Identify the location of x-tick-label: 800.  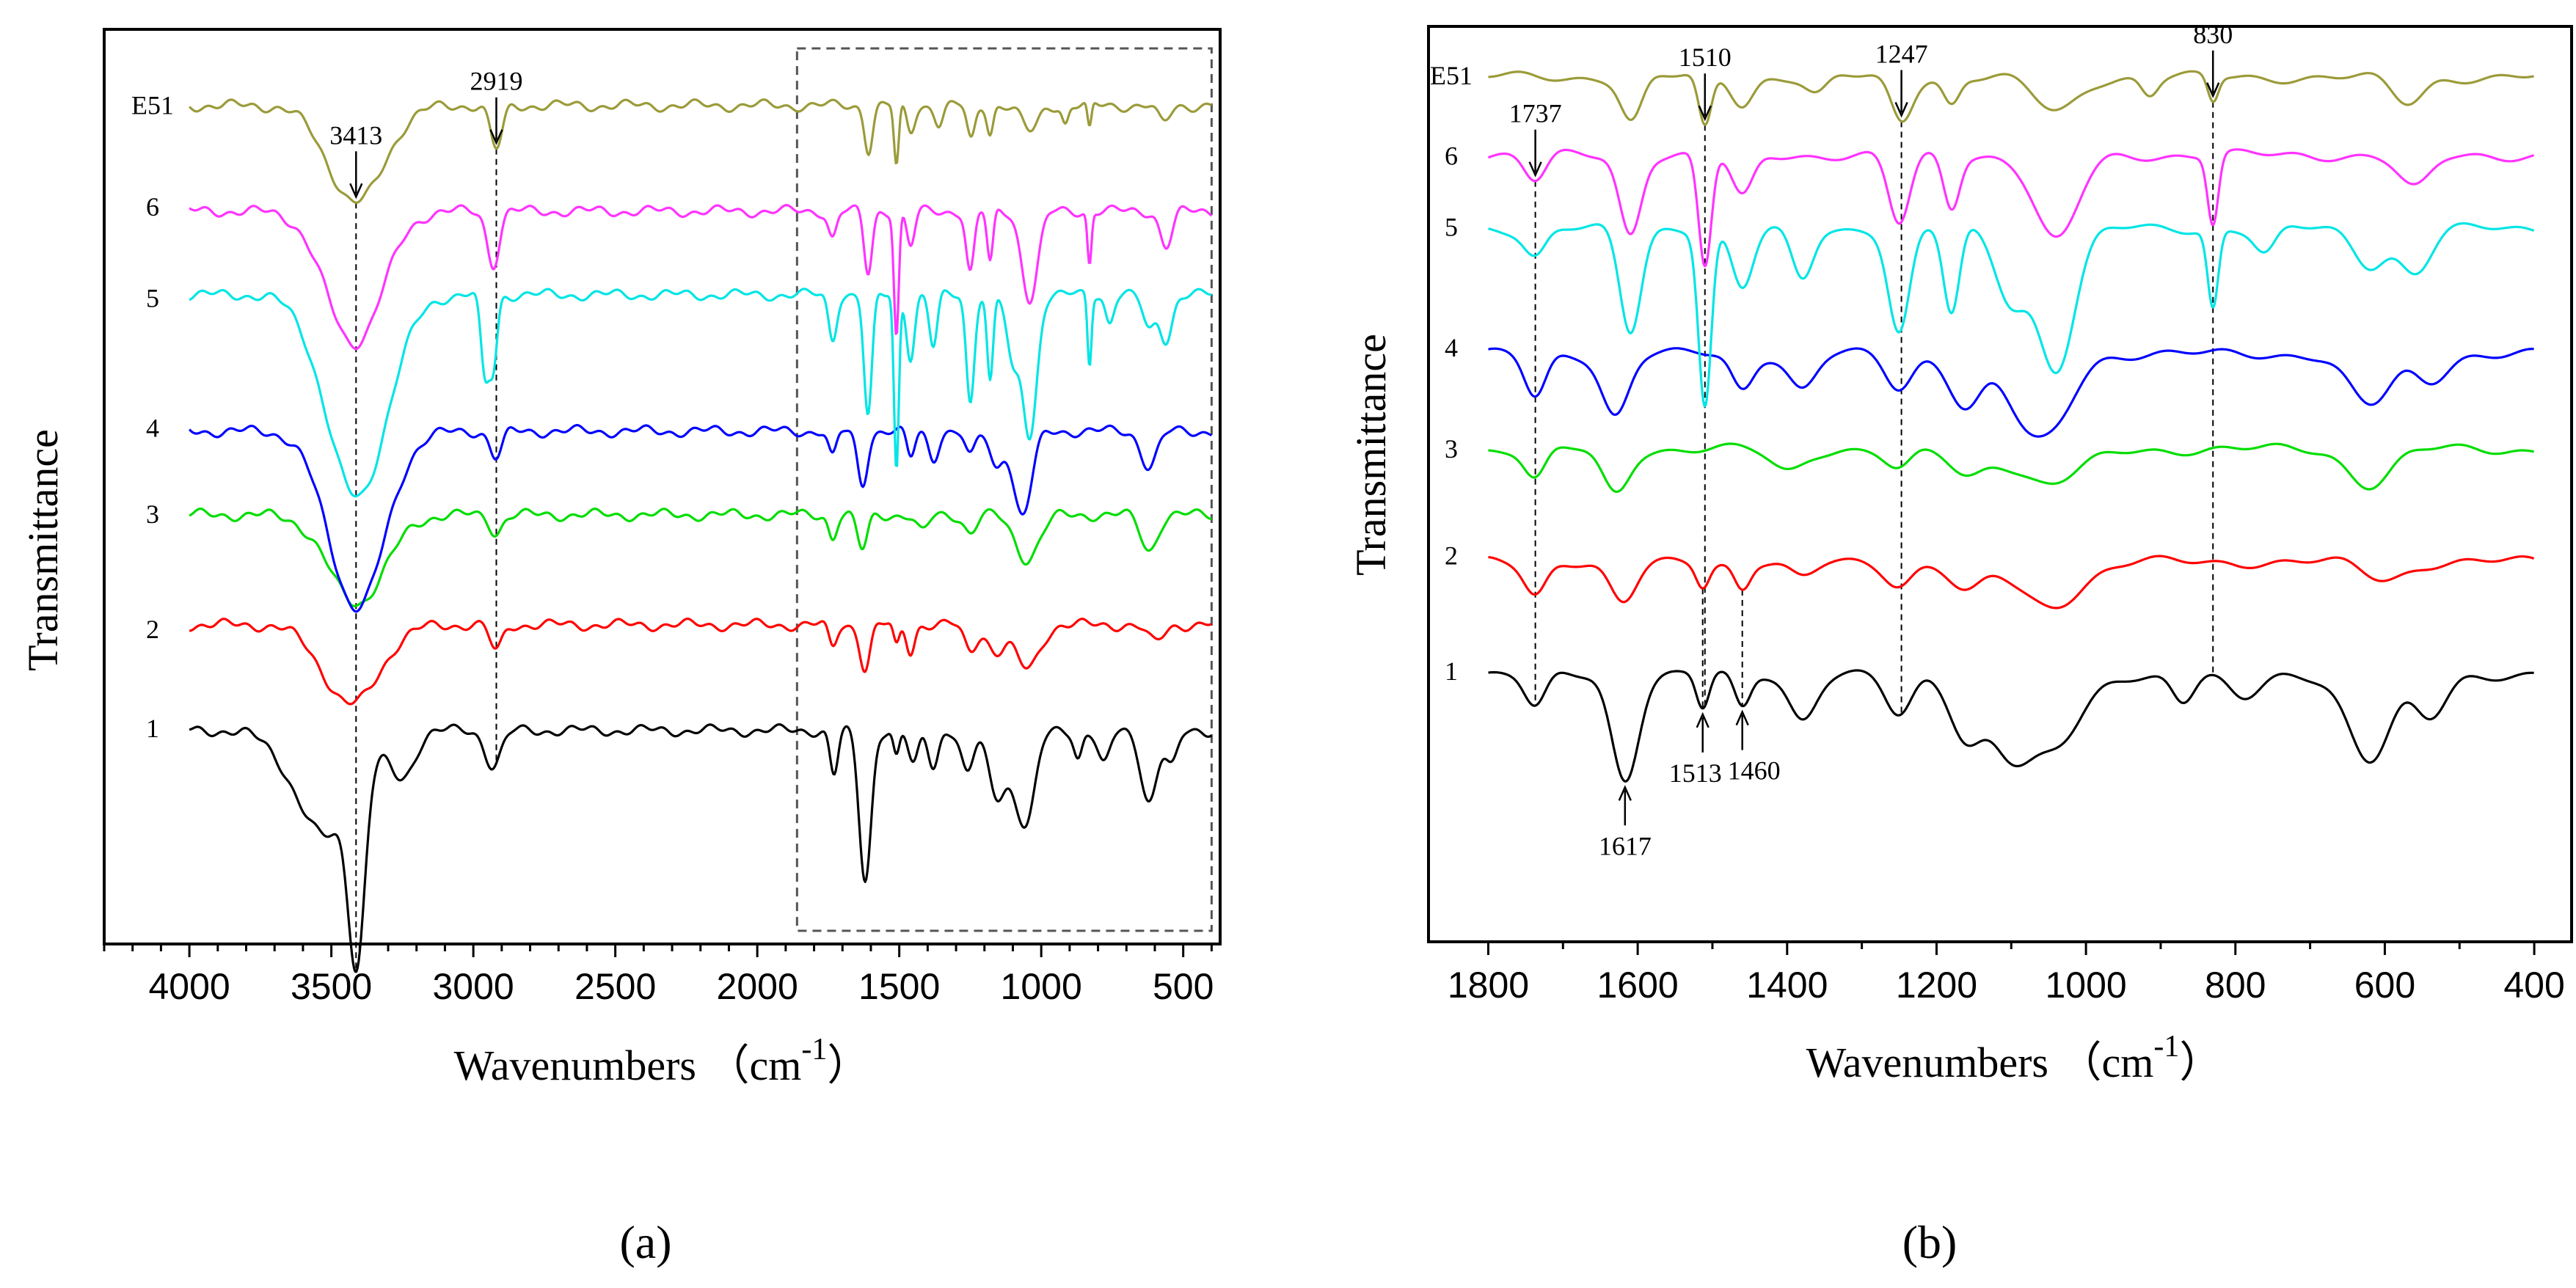
(2235, 986).